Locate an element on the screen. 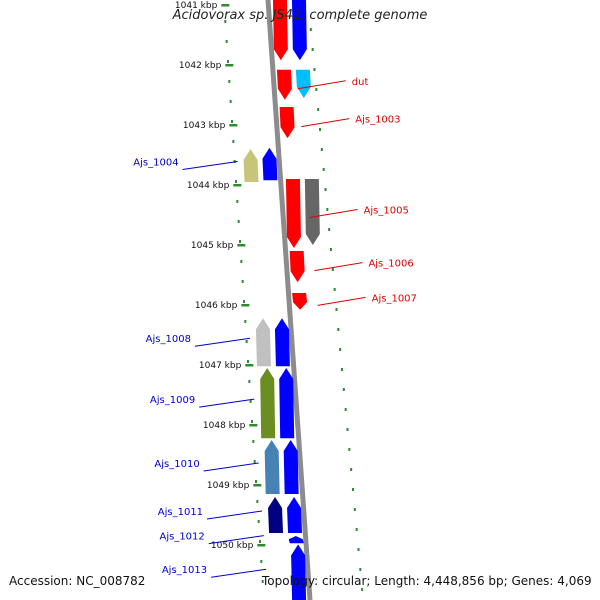  gene-label: Ajs_1007 is located at coordinates (394, 298).